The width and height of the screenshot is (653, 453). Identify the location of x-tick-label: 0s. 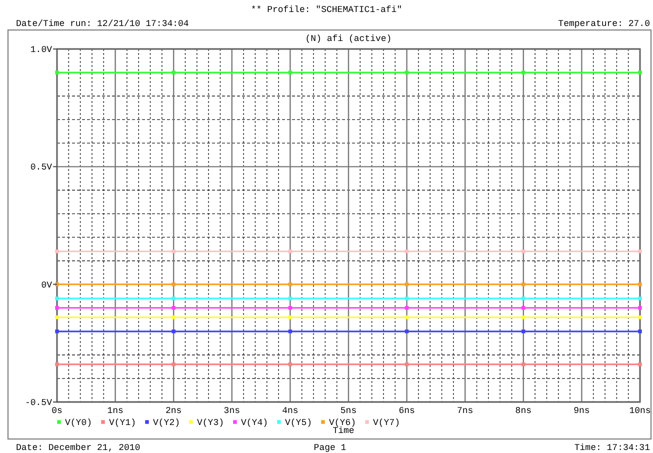
(57, 411).